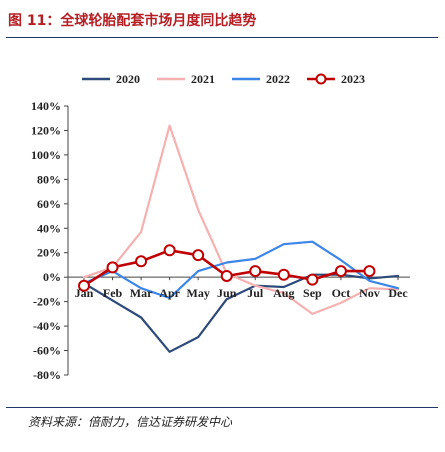 Image resolution: width=445 pixels, height=452 pixels. What do you see at coordinates (47, 375) in the screenshot?
I see `y-tick-label: -80%` at bounding box center [47, 375].